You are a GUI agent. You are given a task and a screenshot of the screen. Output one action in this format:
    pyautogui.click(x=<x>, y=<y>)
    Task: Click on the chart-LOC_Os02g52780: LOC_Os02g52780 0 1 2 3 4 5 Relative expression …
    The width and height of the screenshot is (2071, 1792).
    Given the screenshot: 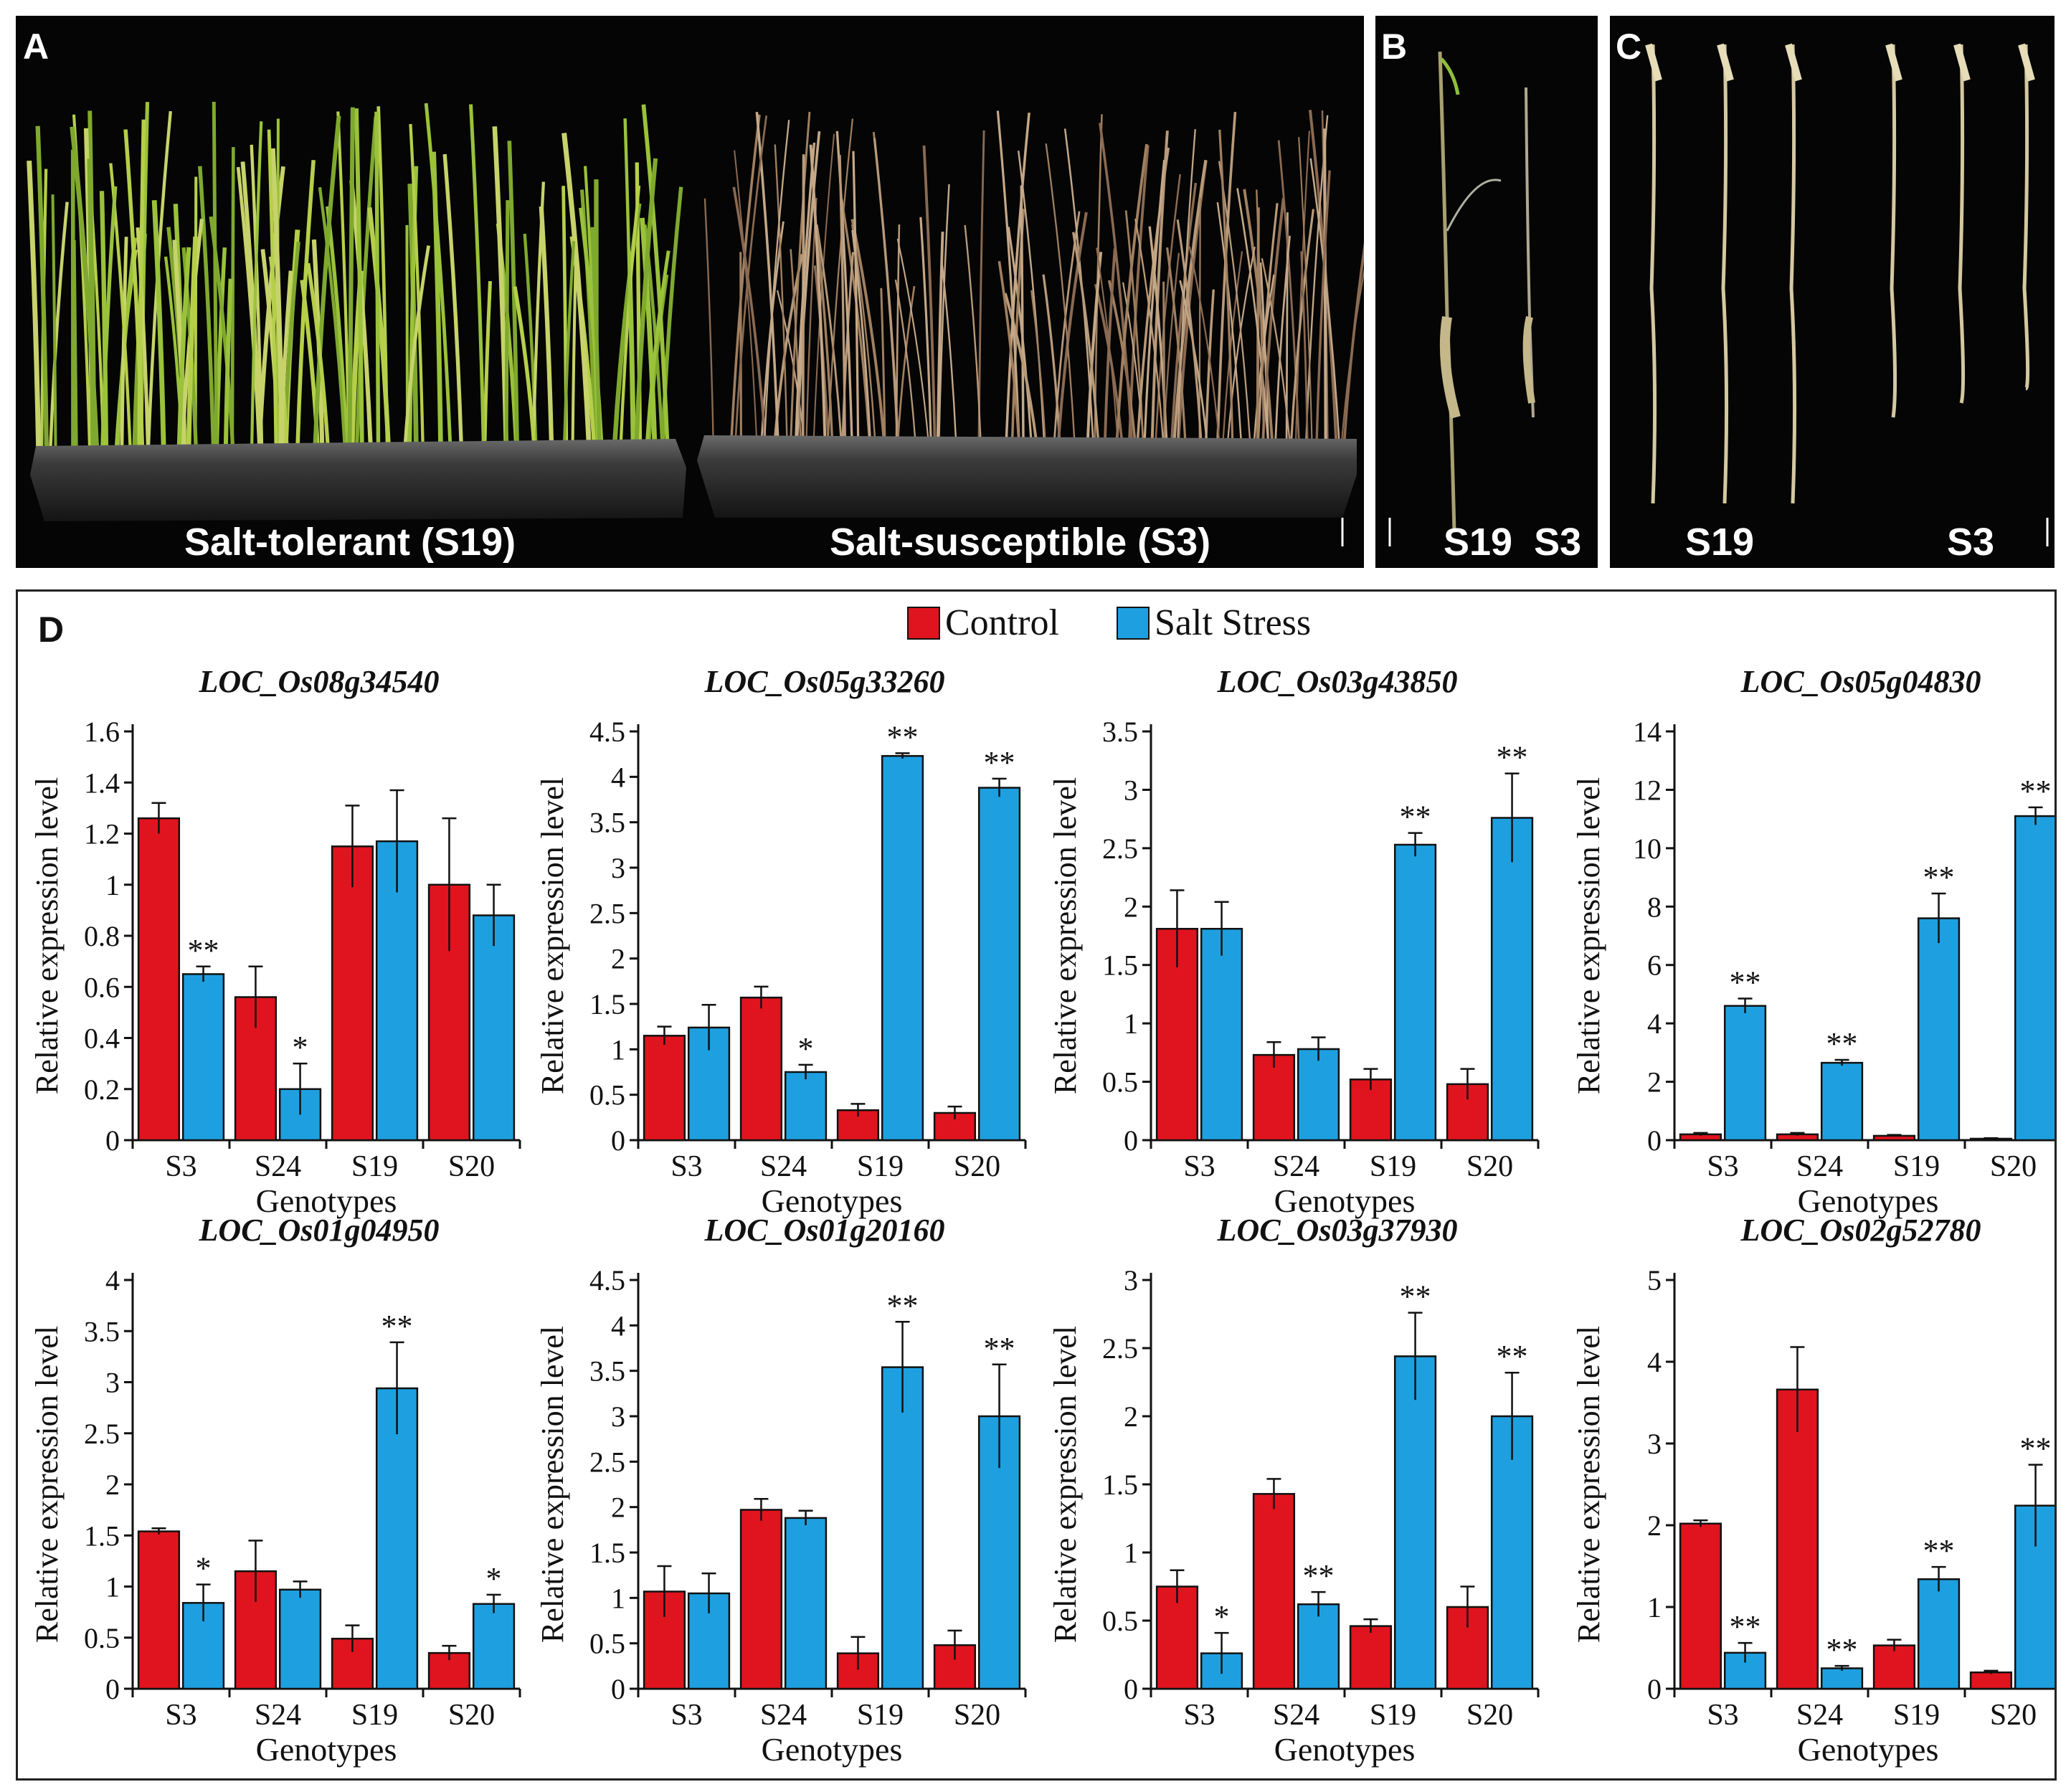 What is the action you would take?
    pyautogui.click(x=1813, y=1490)
    